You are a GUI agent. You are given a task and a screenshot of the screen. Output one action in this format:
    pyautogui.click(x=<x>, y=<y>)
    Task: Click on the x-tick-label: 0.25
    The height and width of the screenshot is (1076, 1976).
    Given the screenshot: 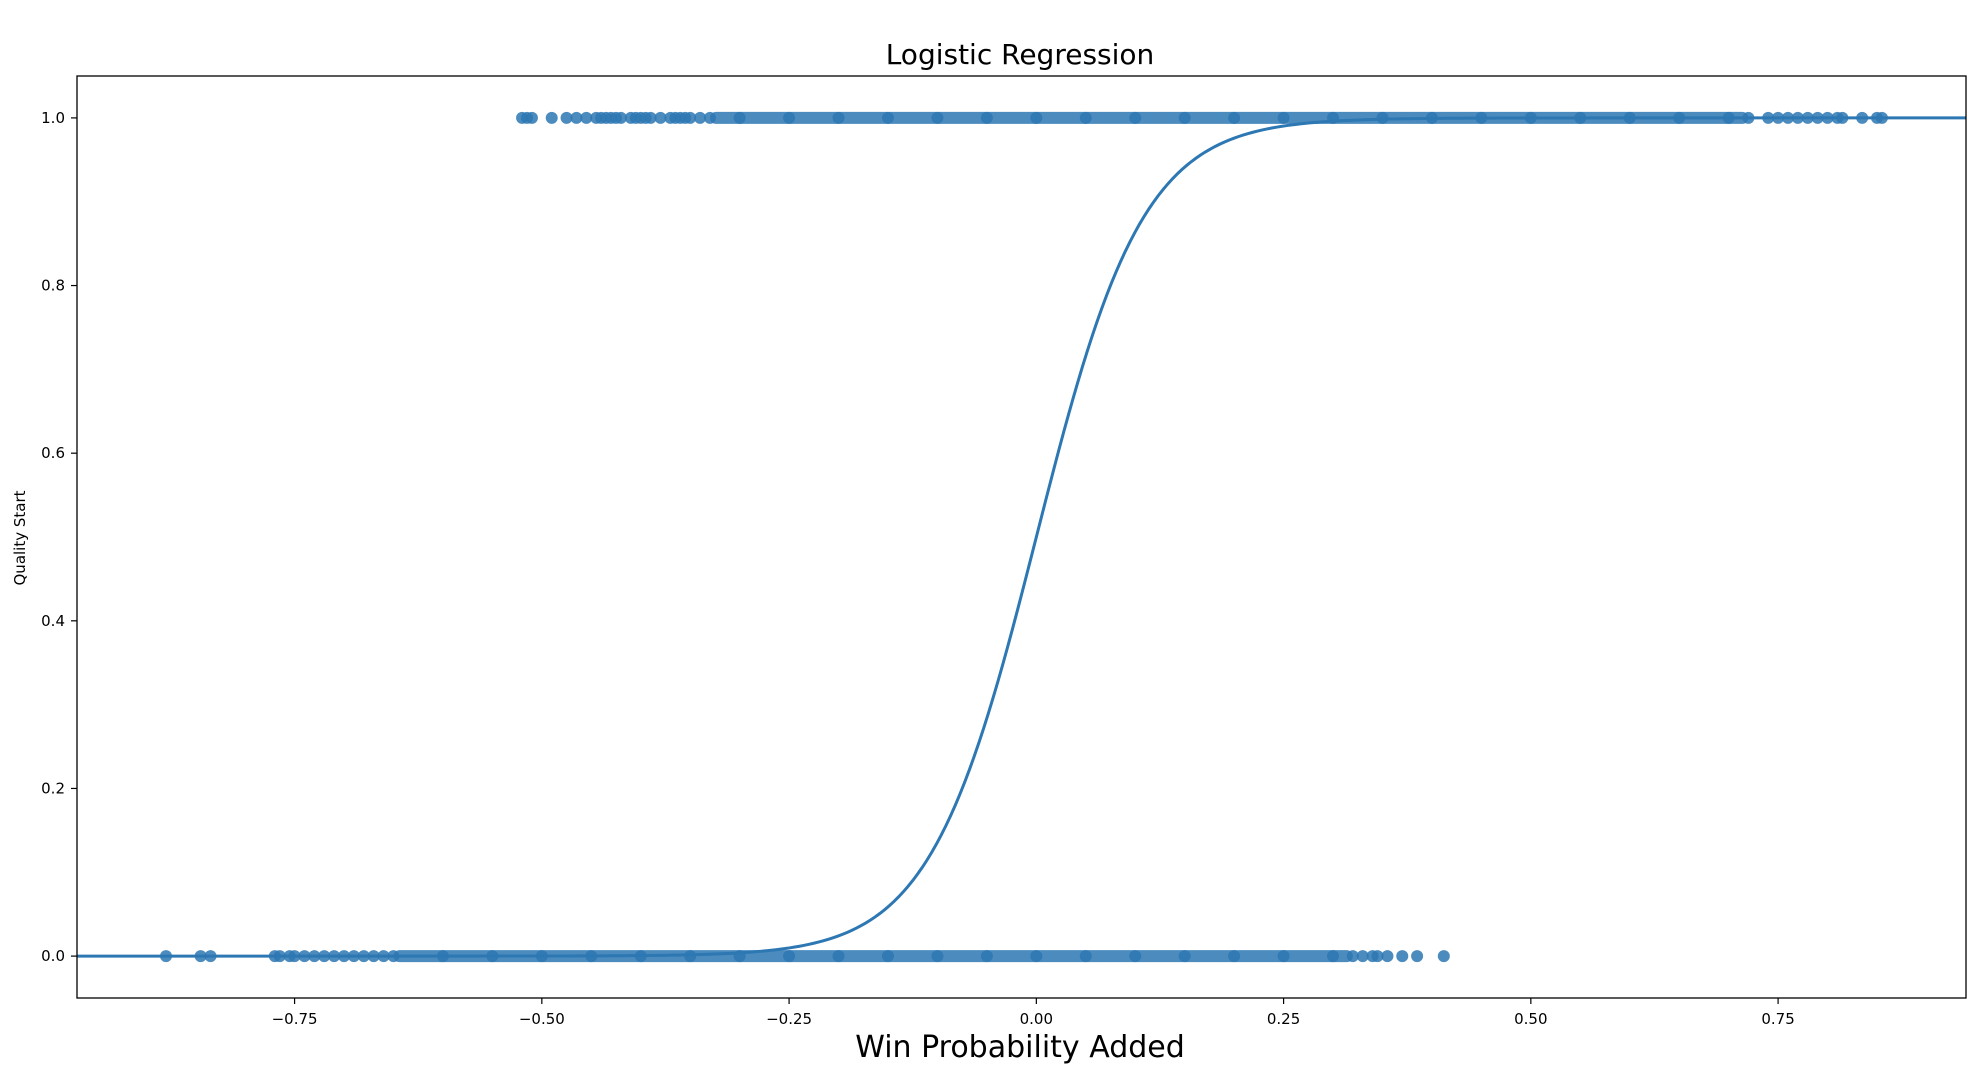 What is the action you would take?
    pyautogui.click(x=1283, y=1019)
    